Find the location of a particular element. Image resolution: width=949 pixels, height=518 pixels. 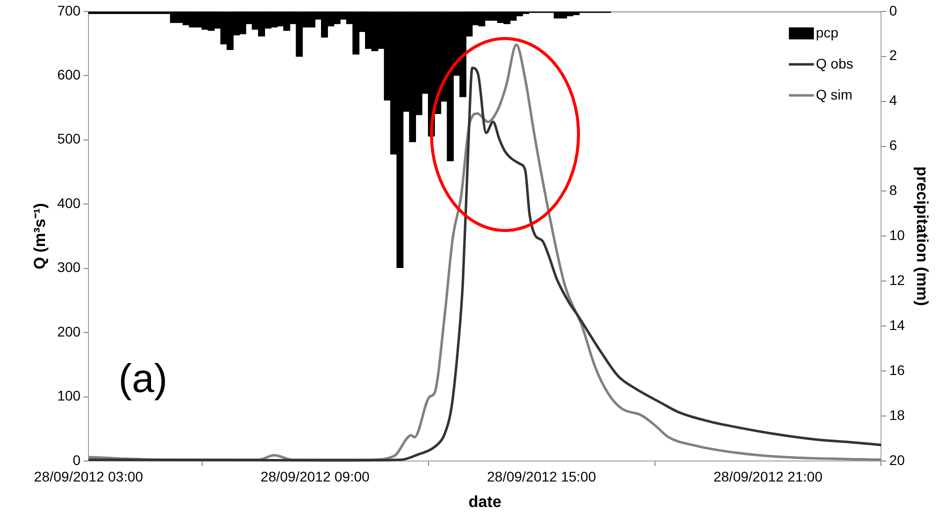

y-tick-label: 400 is located at coordinates (69, 202).